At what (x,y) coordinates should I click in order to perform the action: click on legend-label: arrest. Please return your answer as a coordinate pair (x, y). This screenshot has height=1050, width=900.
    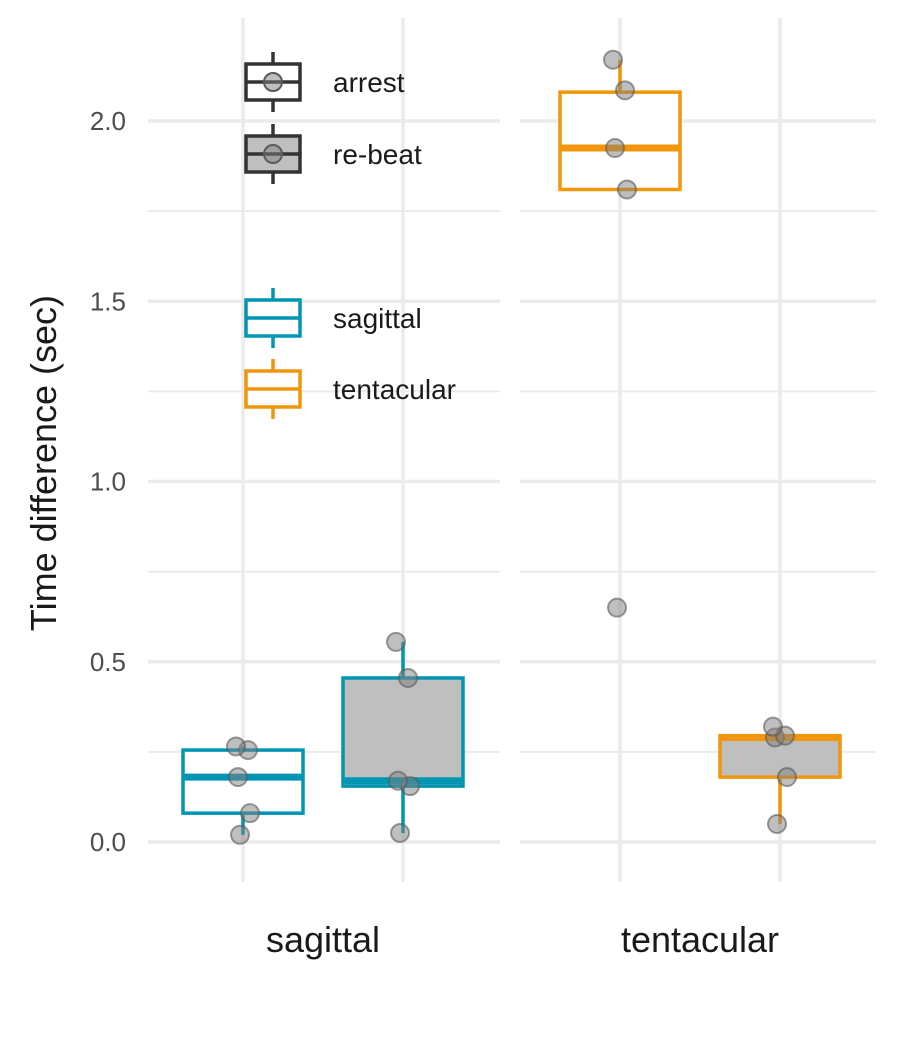
    Looking at the image, I should click on (369, 82).